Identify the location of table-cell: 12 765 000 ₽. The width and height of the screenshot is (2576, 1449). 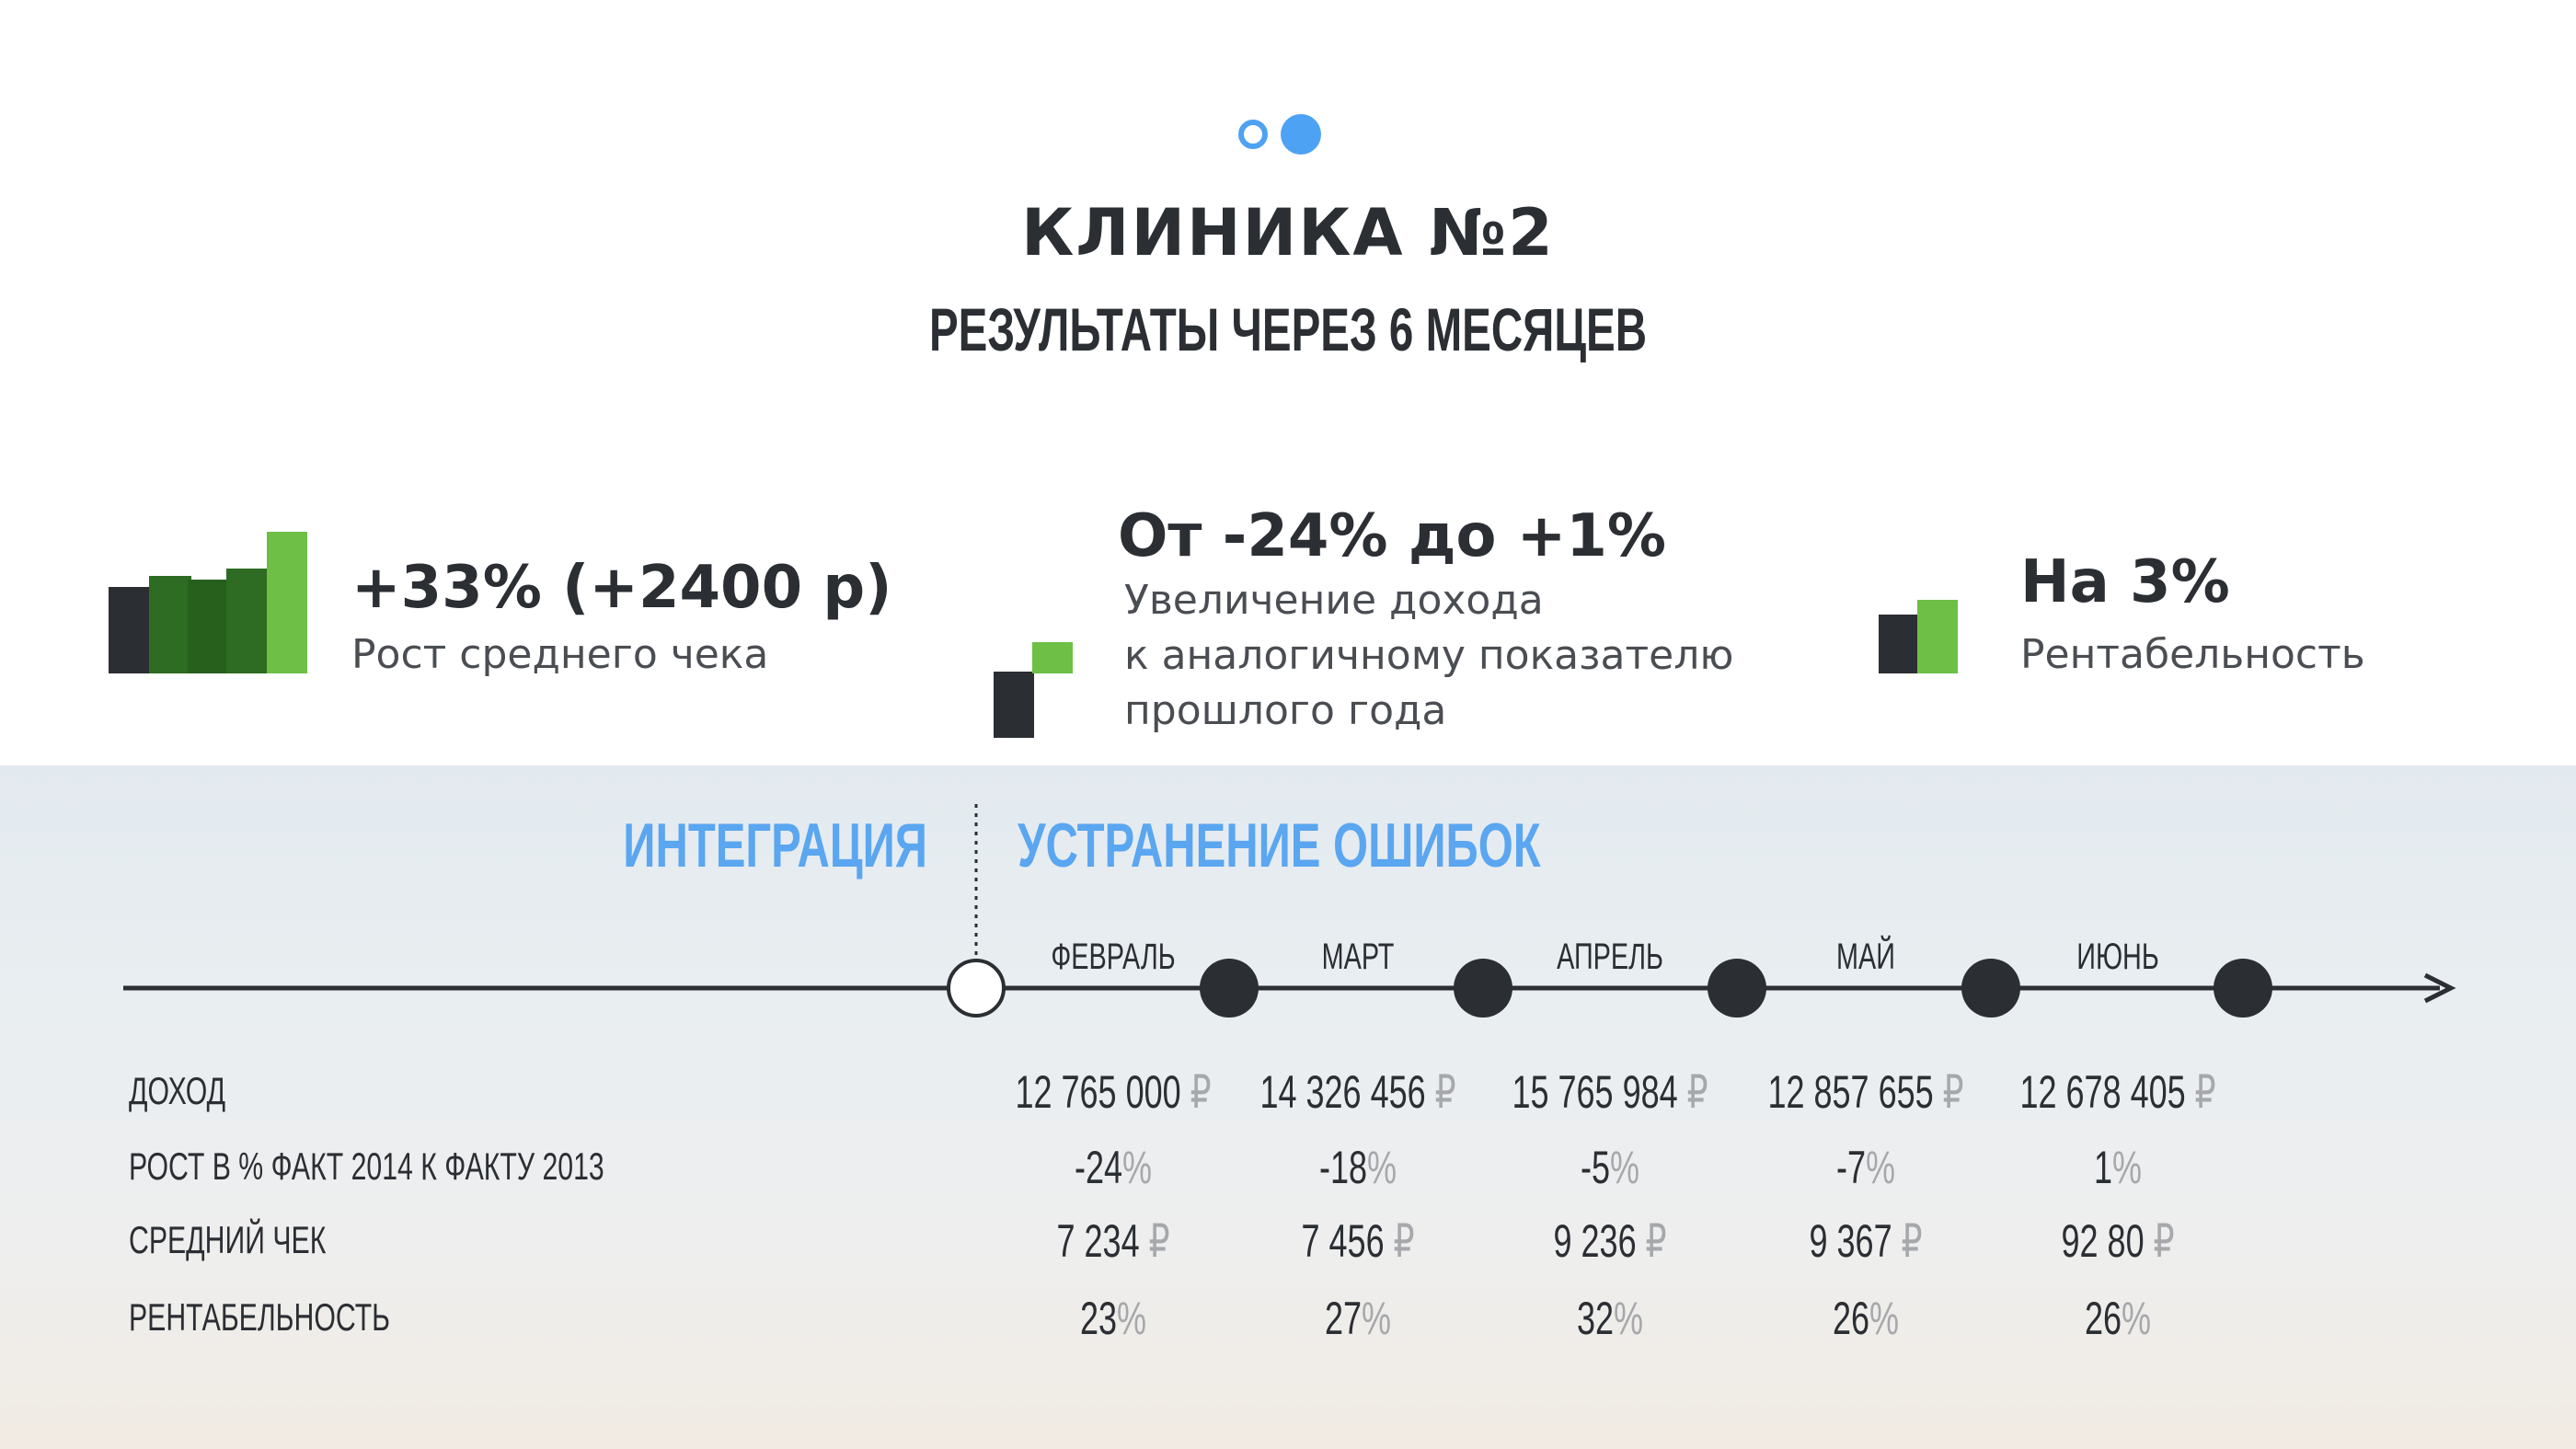
(1113, 1092).